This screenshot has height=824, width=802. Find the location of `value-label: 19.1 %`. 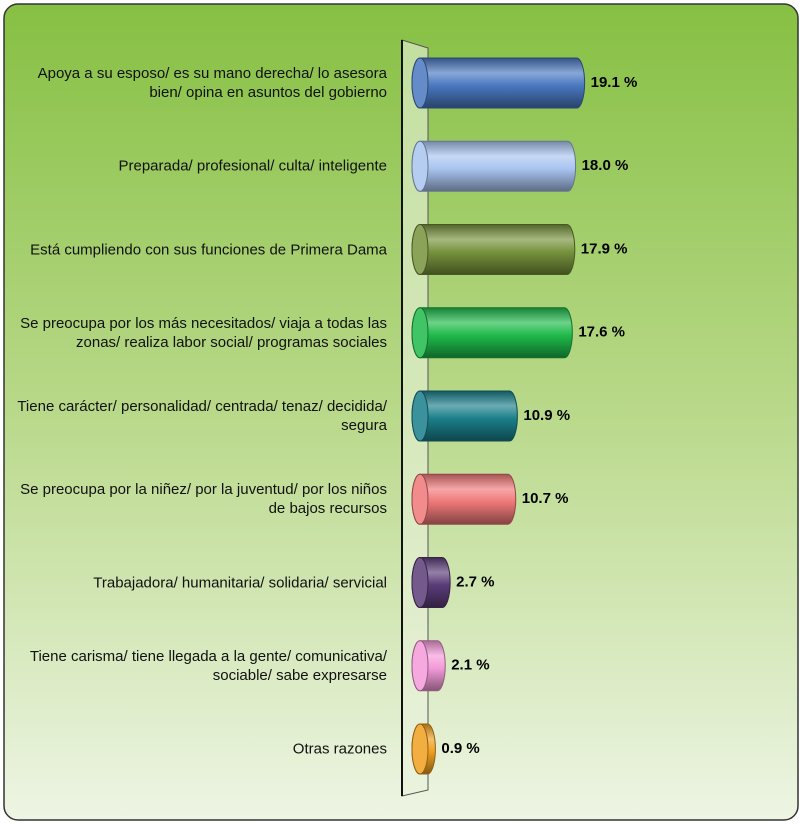

value-label: 19.1 % is located at coordinates (614, 82).